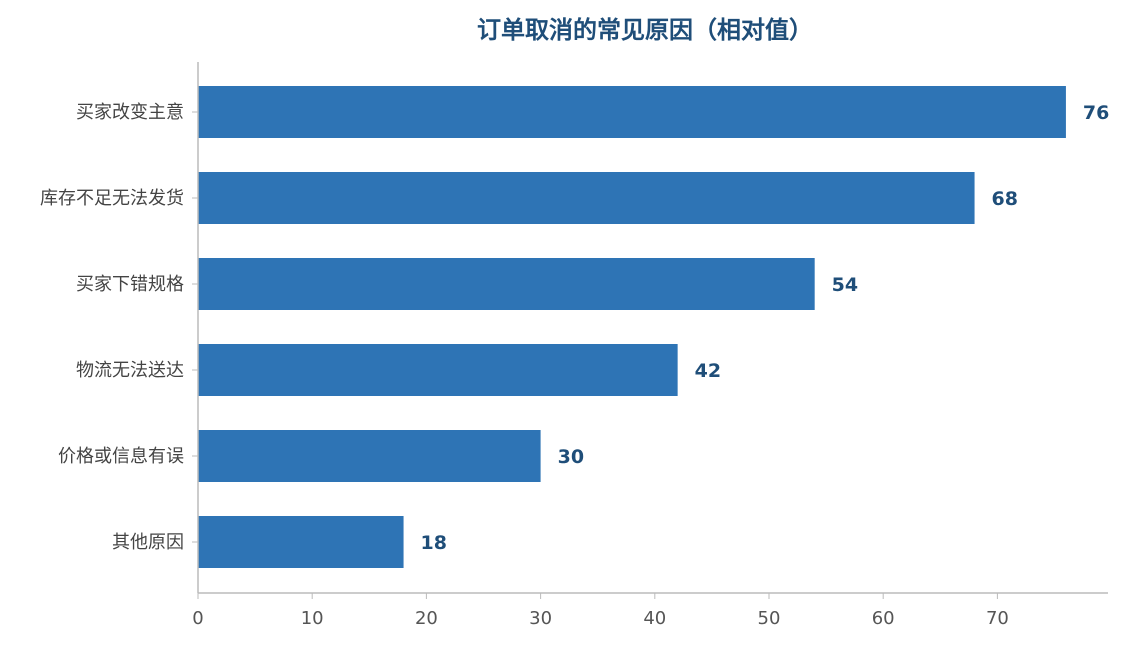  Describe the element at coordinates (645, 30) in the screenshot. I see `chart-title: 订单取消的常见原因（相对值）` at that location.